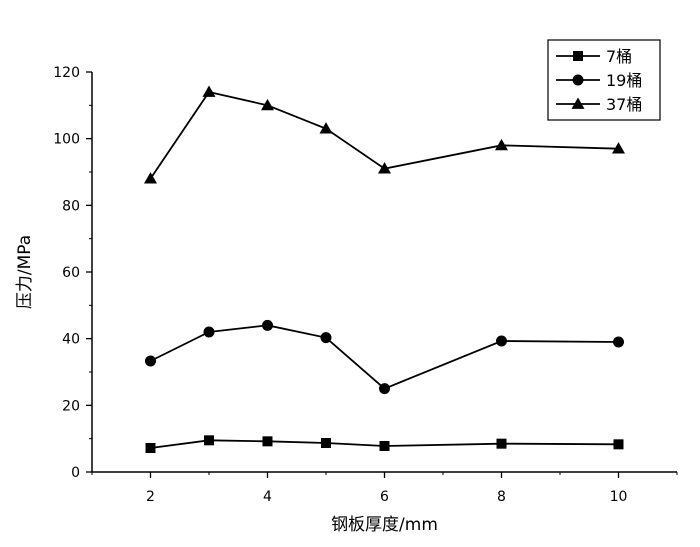 The height and width of the screenshot is (547, 700). Describe the element at coordinates (384, 525) in the screenshot. I see `x-axis-title: 钢板厚度/mm` at that location.